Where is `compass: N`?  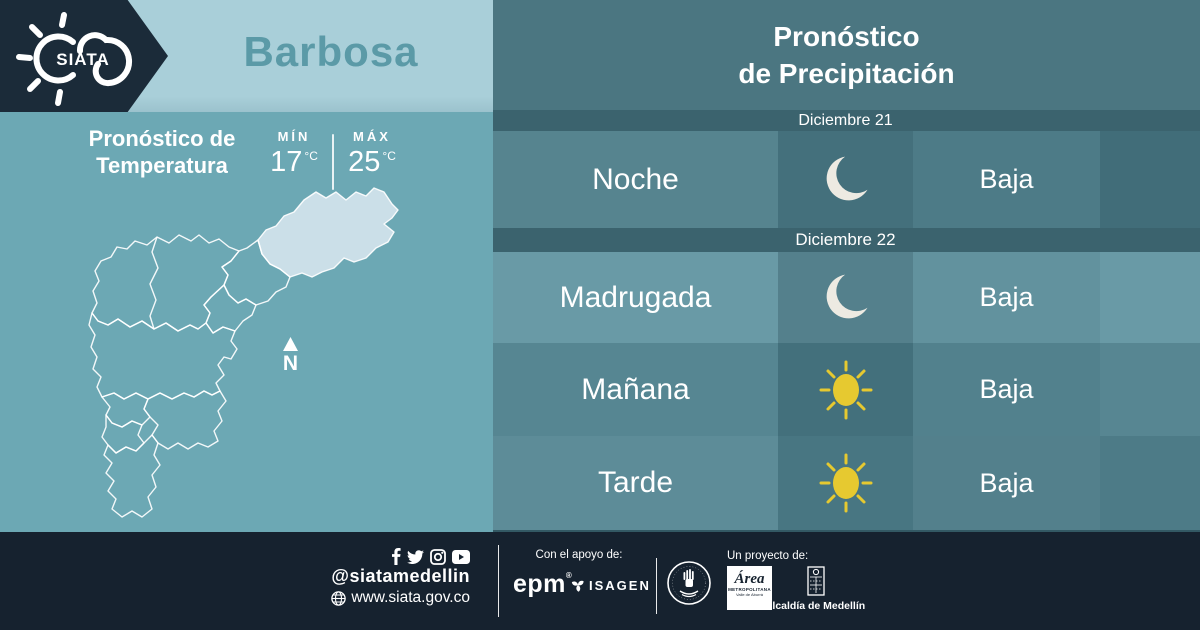 compass: N is located at coordinates (290, 356).